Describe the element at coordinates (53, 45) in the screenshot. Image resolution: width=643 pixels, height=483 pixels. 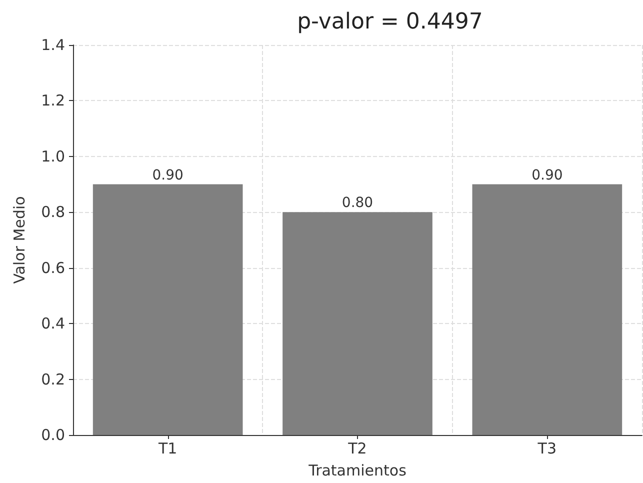
I see `y-tick-label: 1.4` at that location.